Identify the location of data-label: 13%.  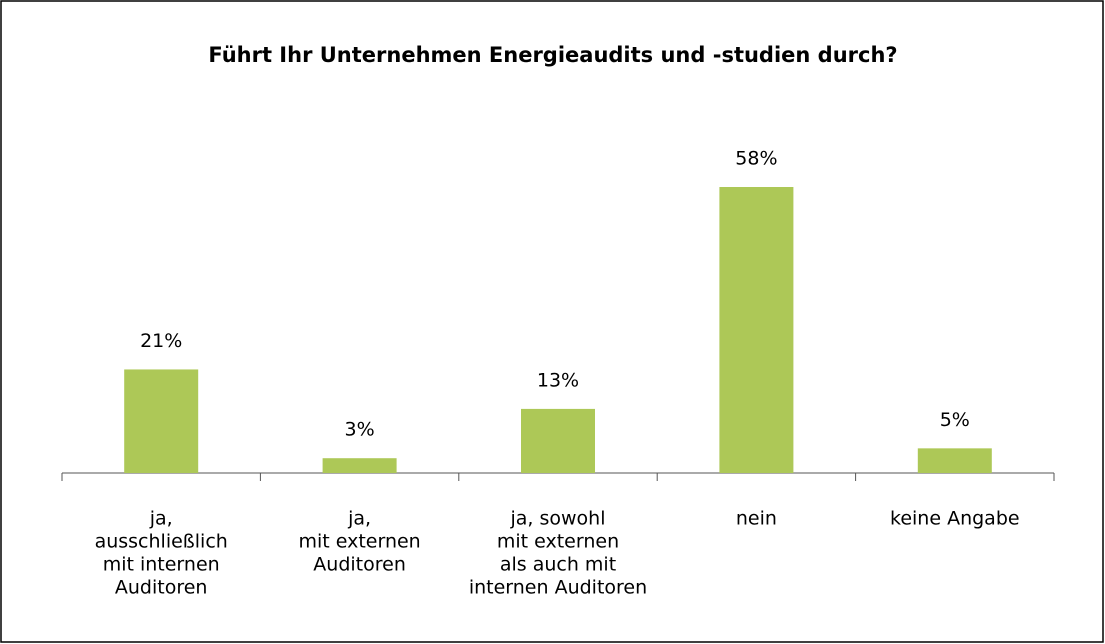
(558, 380).